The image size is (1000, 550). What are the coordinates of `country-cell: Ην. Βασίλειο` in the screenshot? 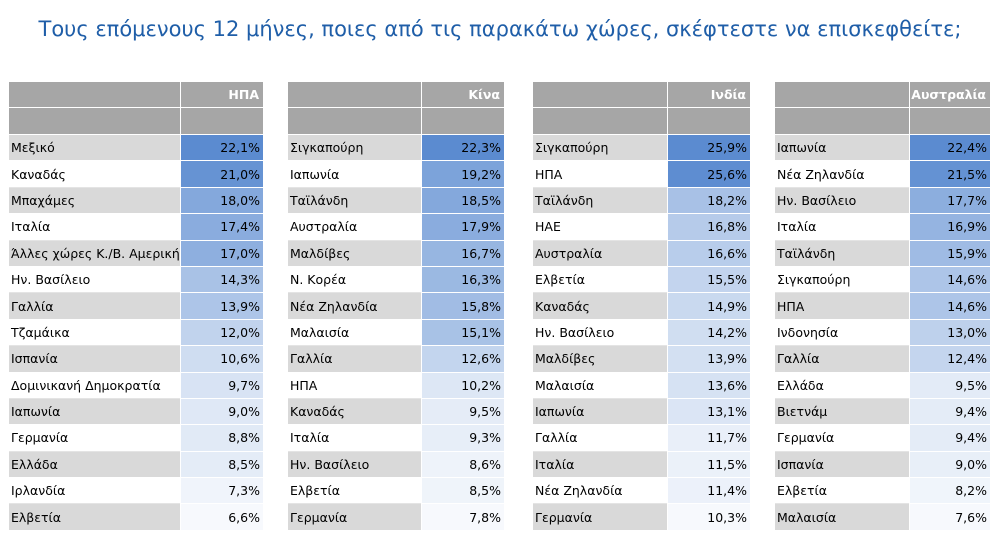 It's located at (842, 201).